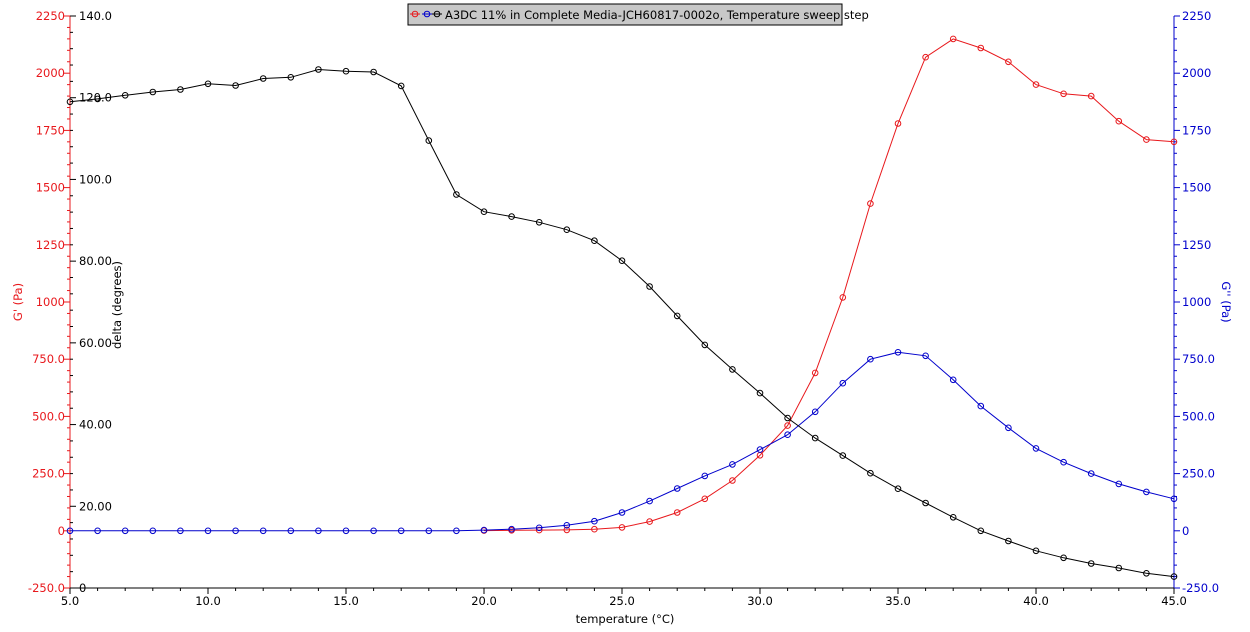 The width and height of the screenshot is (1250, 632). I want to click on x-tick-label: 35.0, so click(898, 601).